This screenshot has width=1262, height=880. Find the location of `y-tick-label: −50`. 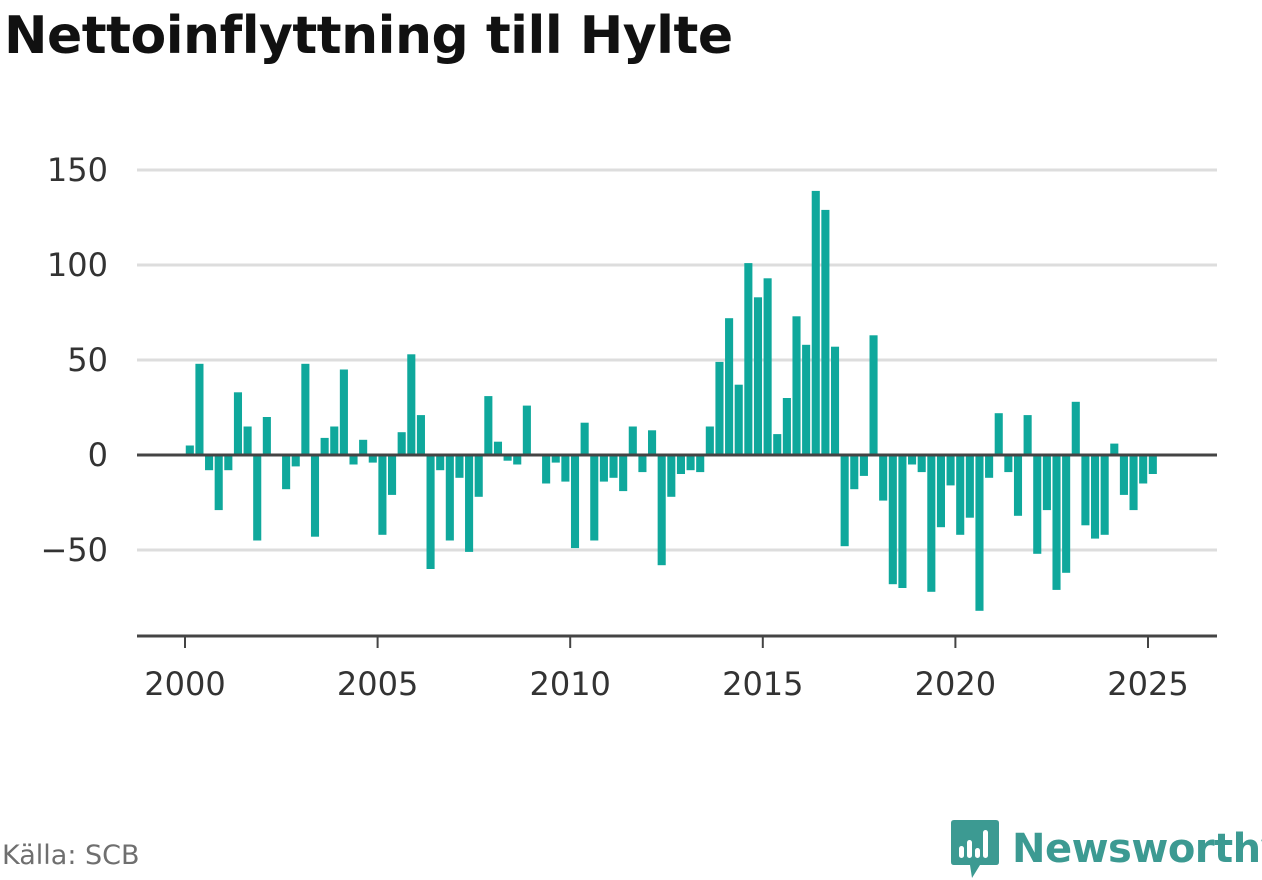

y-tick-label: −50 is located at coordinates (74, 550).